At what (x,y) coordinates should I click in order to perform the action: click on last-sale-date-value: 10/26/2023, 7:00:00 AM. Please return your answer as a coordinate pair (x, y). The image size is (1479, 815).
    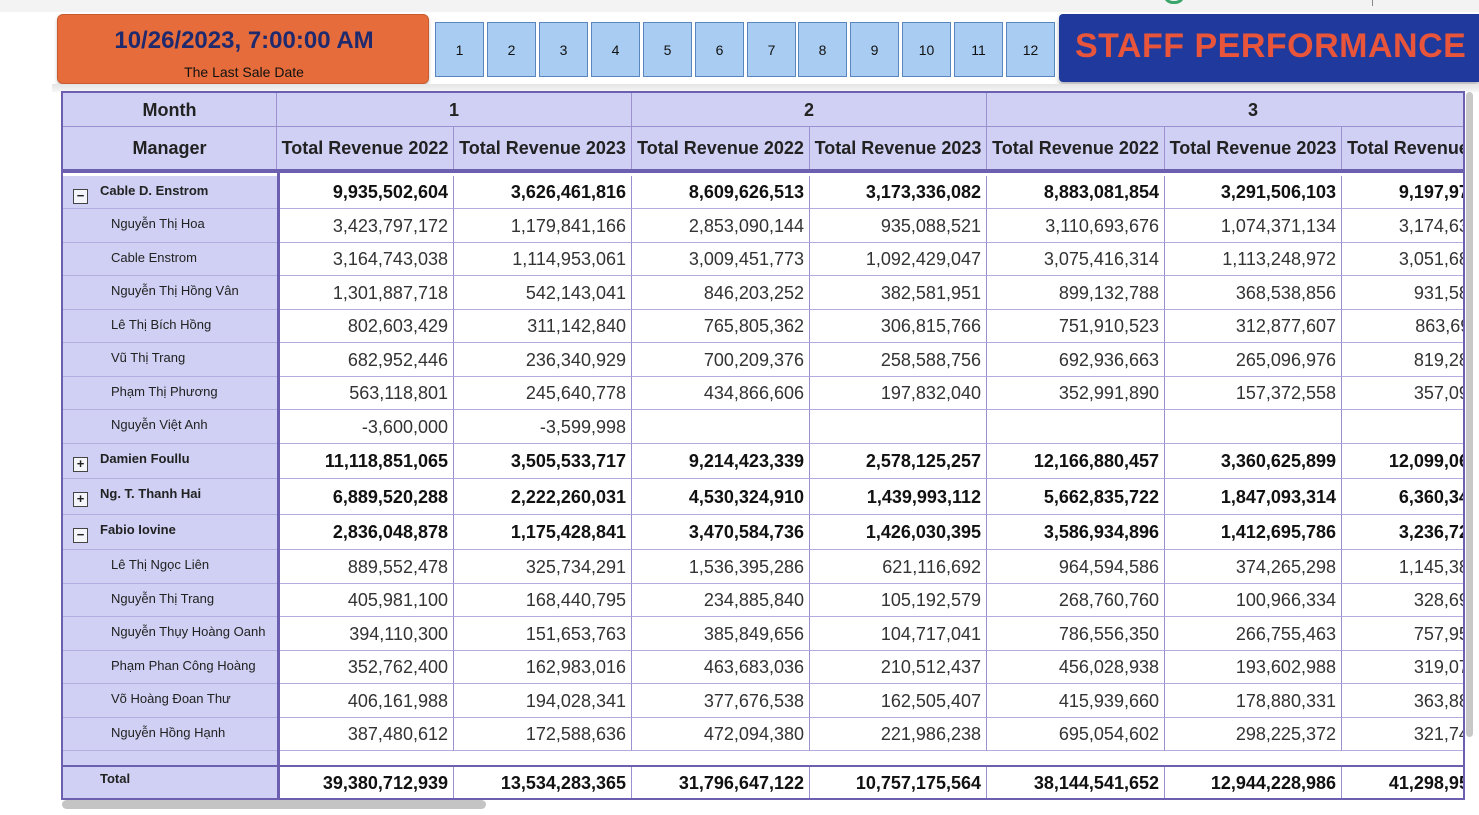
    Looking at the image, I should click on (244, 40).